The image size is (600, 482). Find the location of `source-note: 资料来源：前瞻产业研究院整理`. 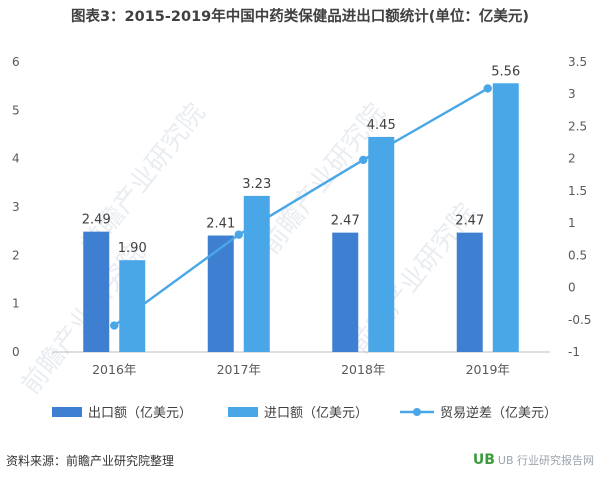

source-note: 资料来源：前瞻产业研究院整理 is located at coordinates (90, 461).